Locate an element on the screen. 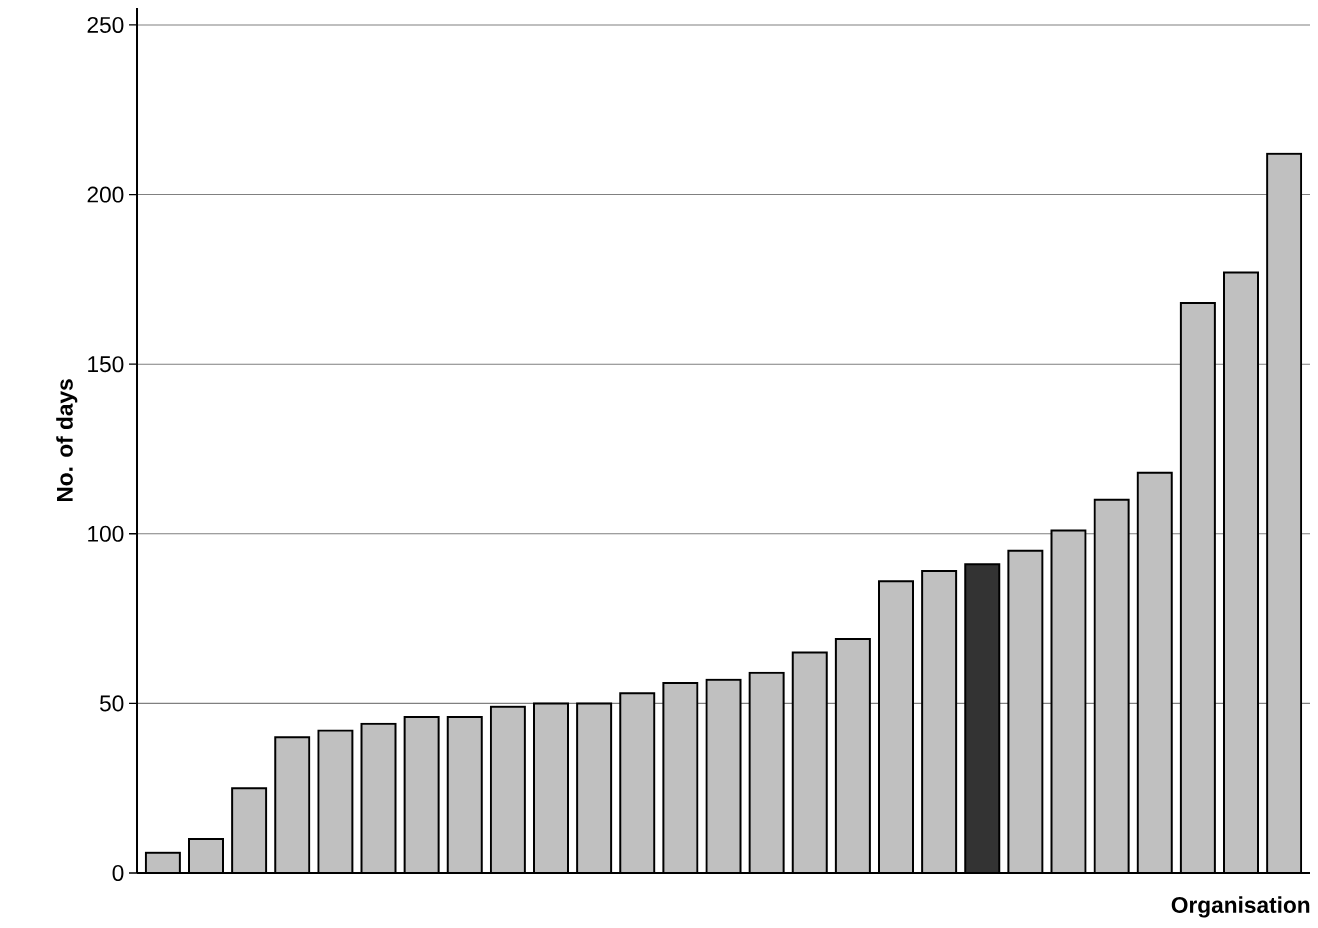 The height and width of the screenshot is (928, 1318). y-tick-label: 250 is located at coordinates (105, 24).